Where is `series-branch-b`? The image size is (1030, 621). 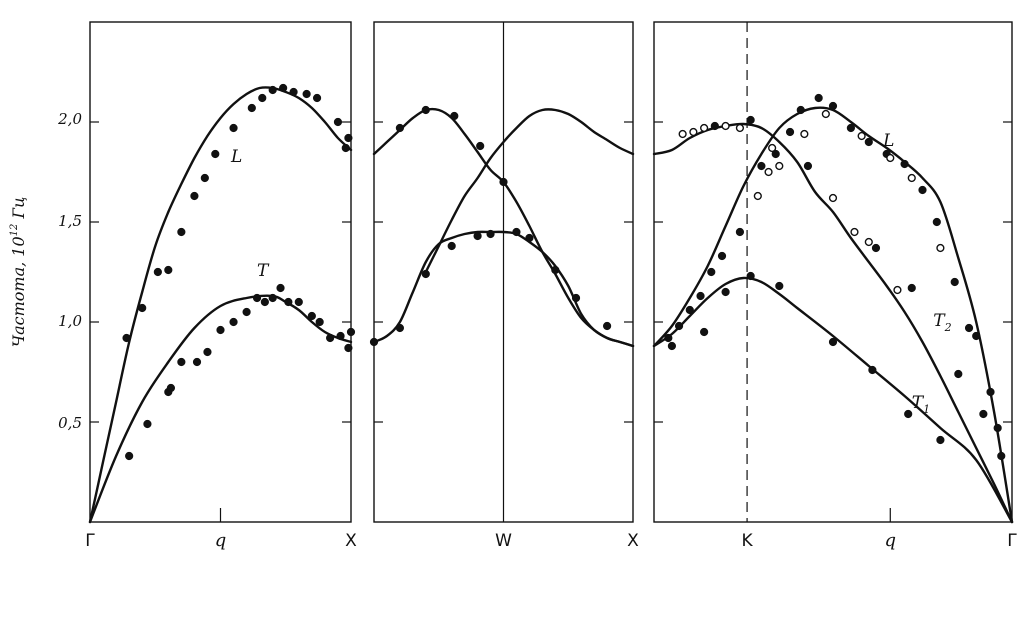 series-branch-b is located at coordinates (502, 287).